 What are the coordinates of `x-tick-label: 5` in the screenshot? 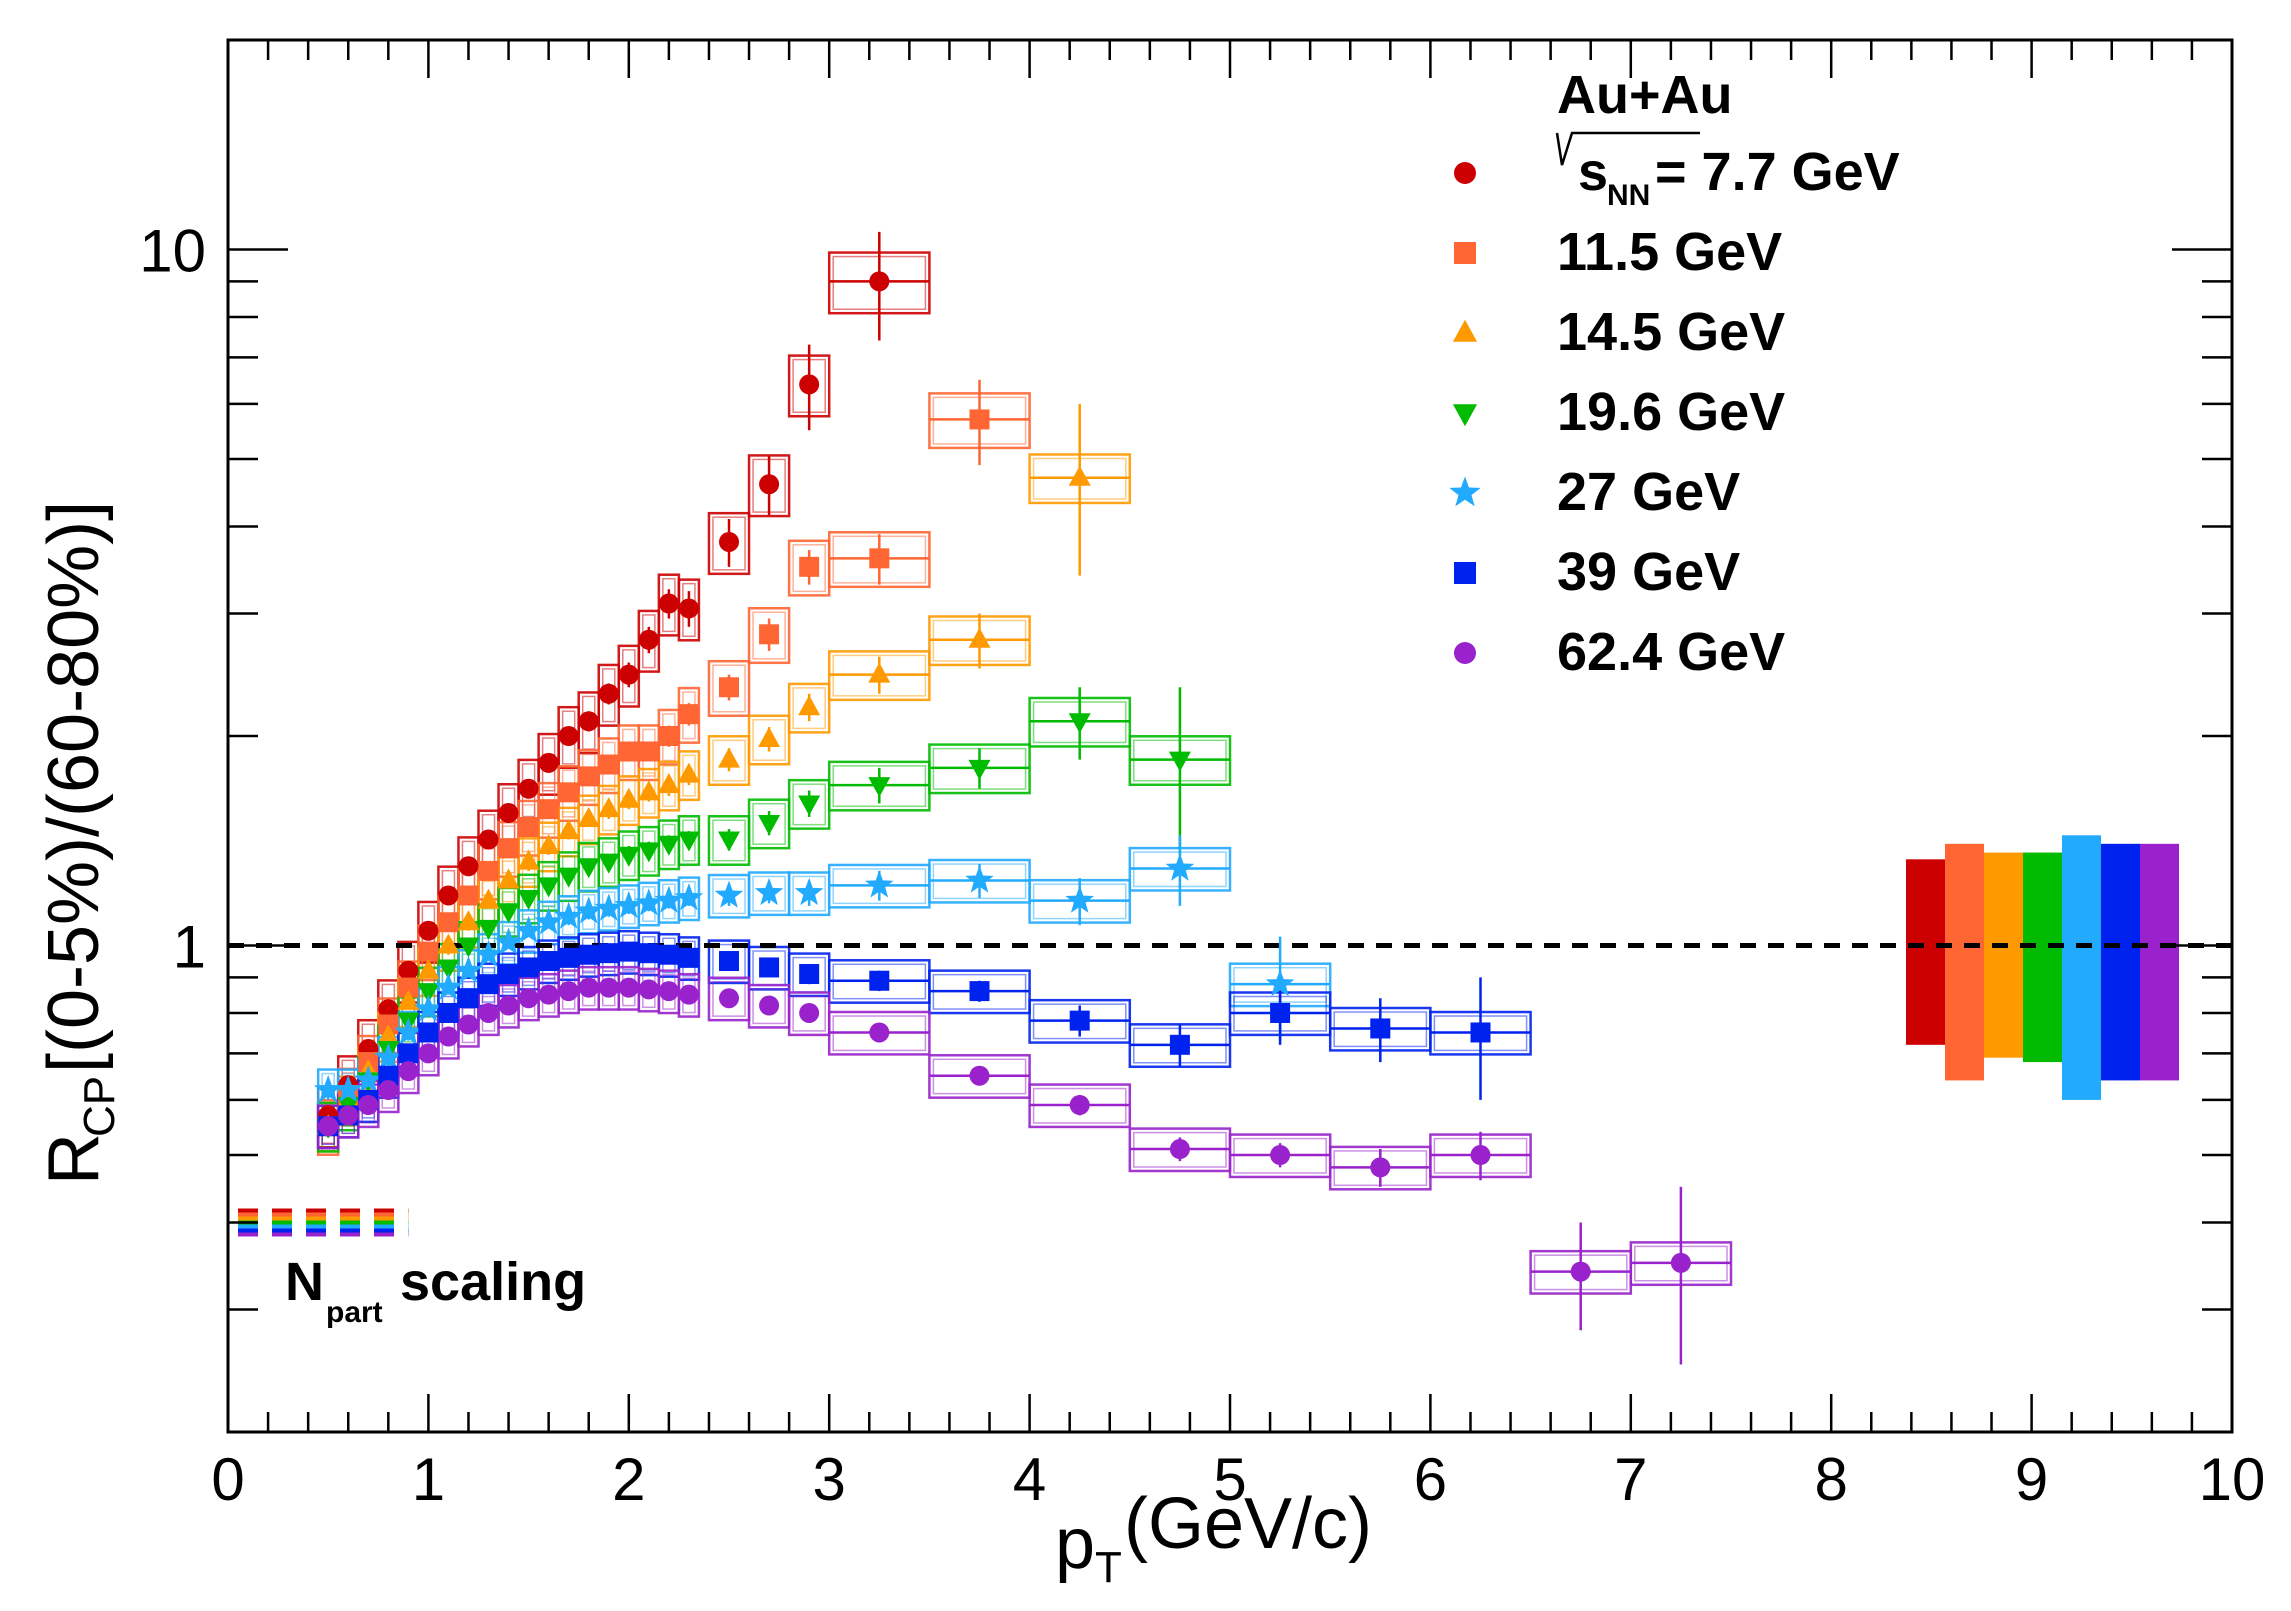 It's located at (1229, 1479).